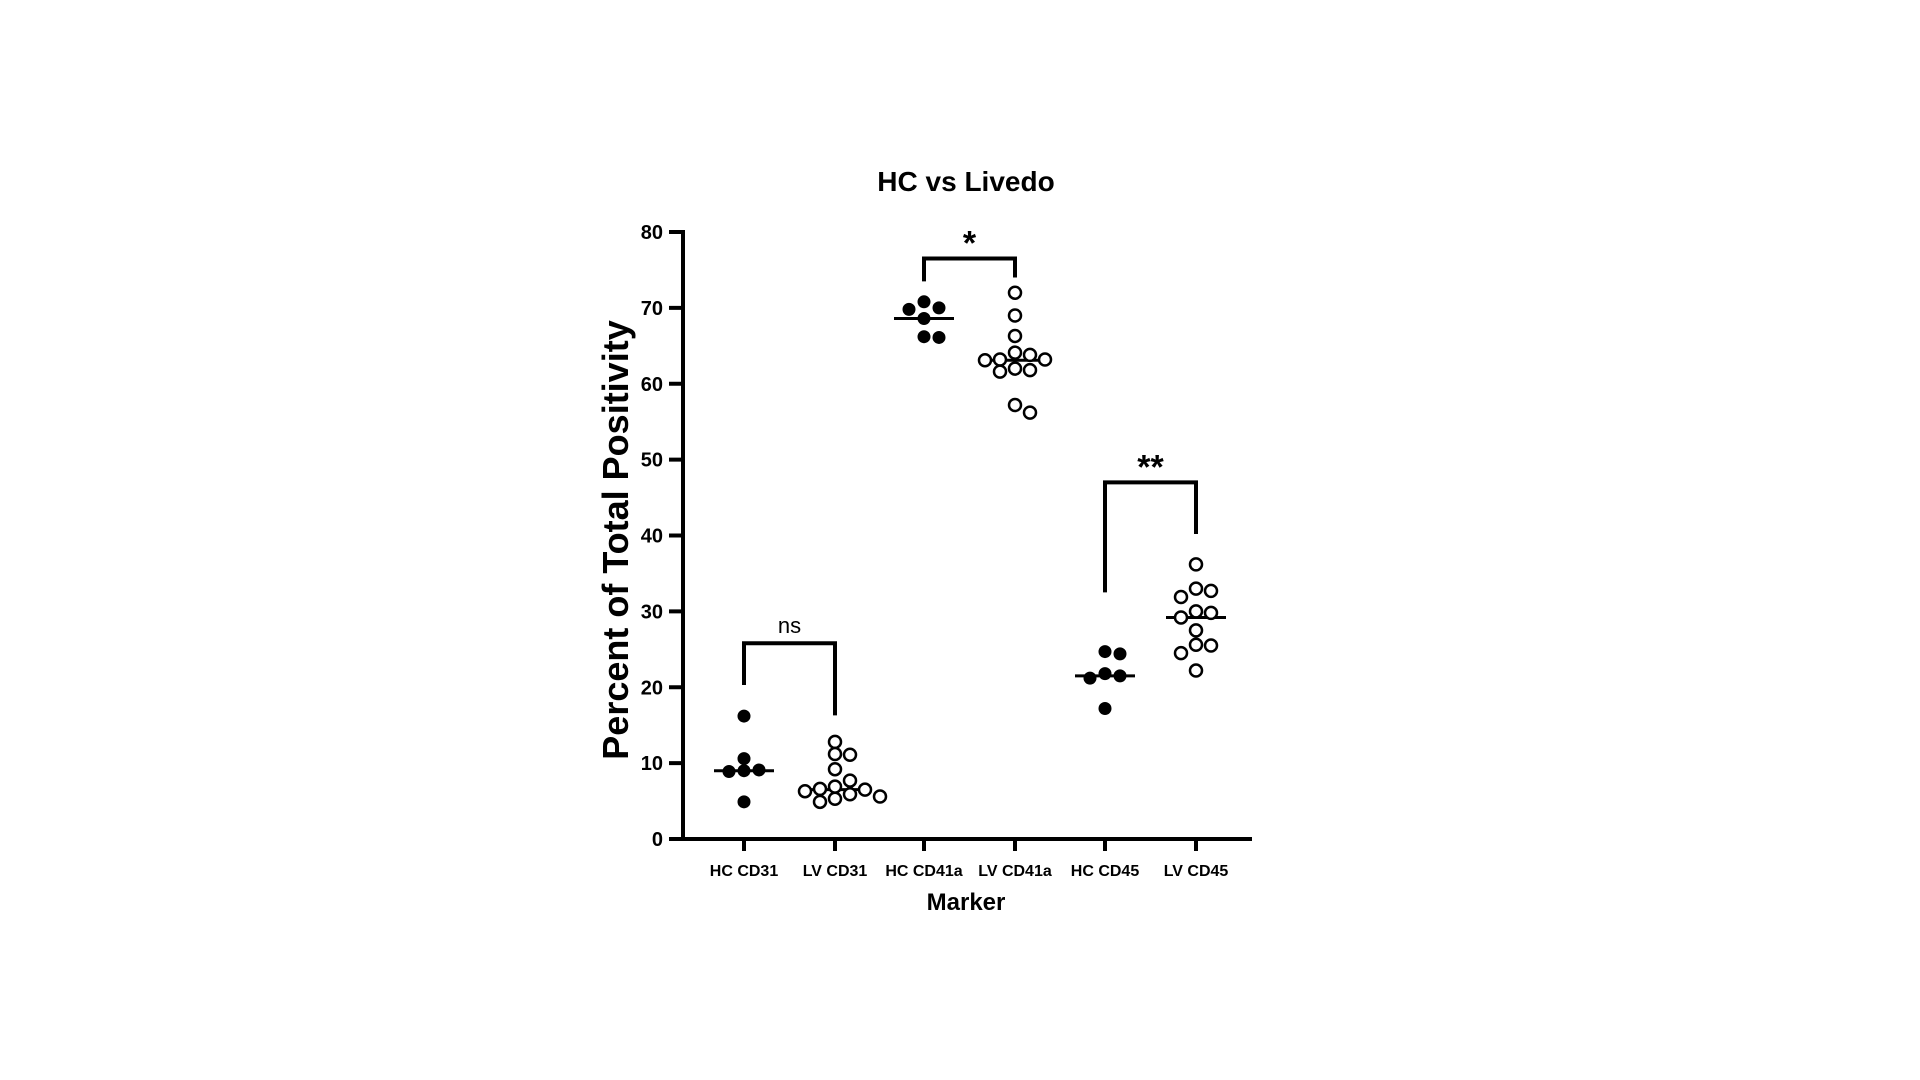  I want to click on y-tick-label: 60, so click(652, 385).